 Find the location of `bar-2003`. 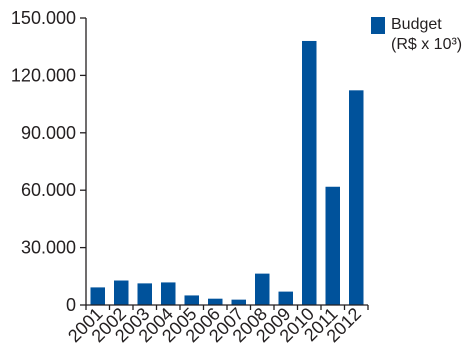

bar-2003 is located at coordinates (144, 294).